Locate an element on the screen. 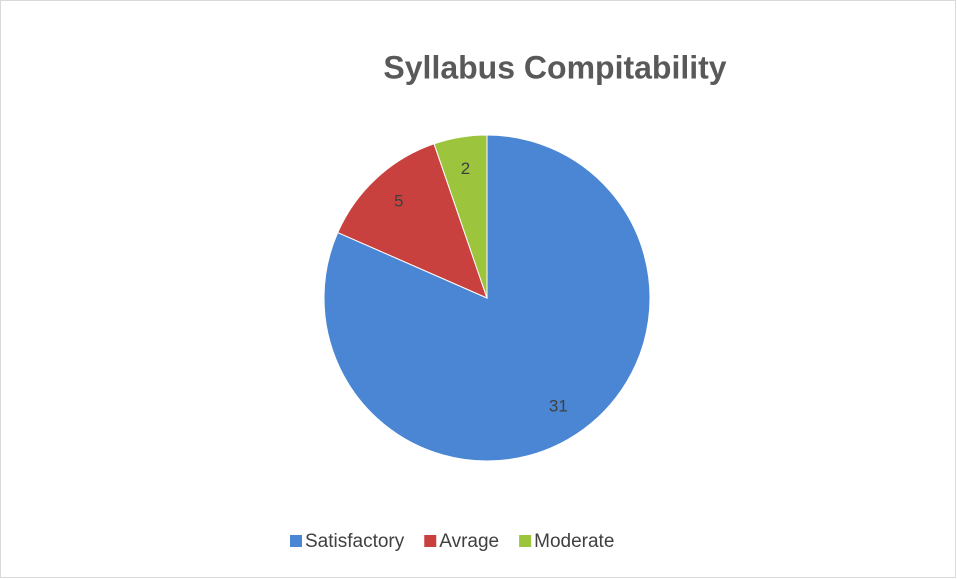  data-label: 2 is located at coordinates (465, 168).